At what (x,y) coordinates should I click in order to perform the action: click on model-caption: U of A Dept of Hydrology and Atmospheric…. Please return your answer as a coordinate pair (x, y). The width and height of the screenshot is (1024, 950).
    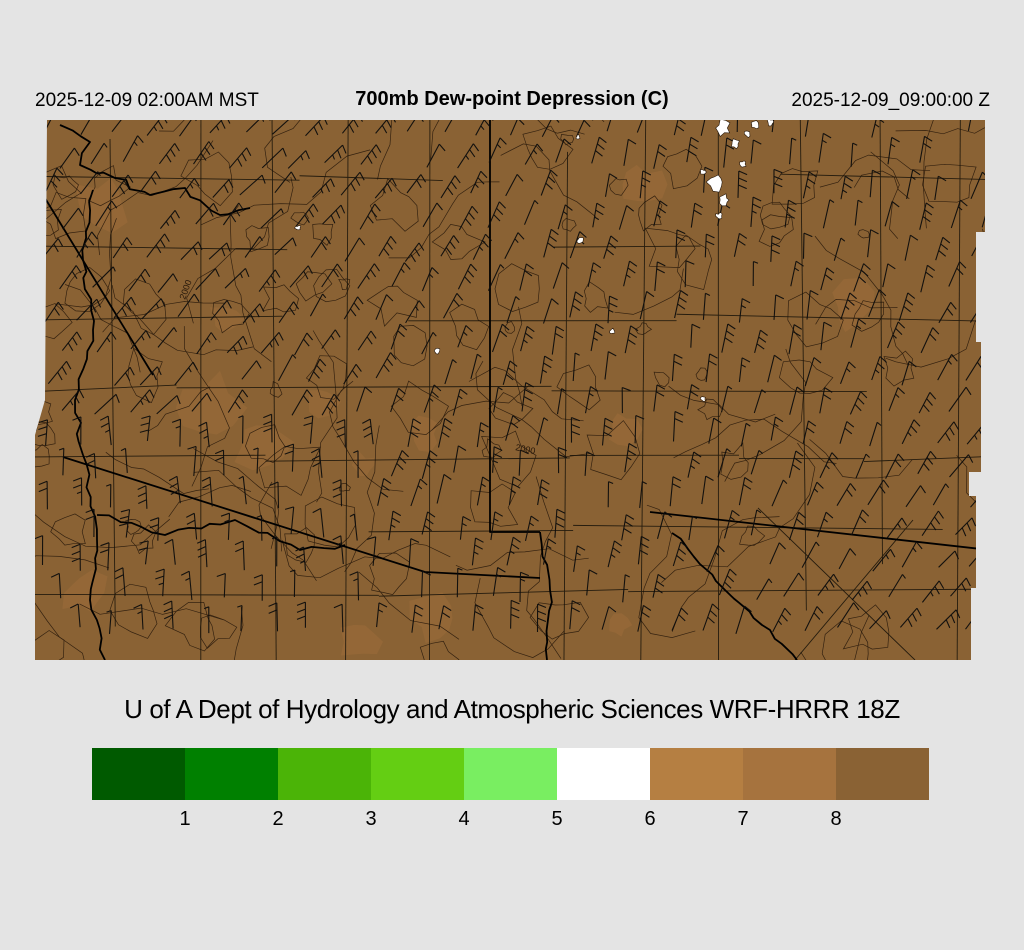
    Looking at the image, I should click on (512, 709).